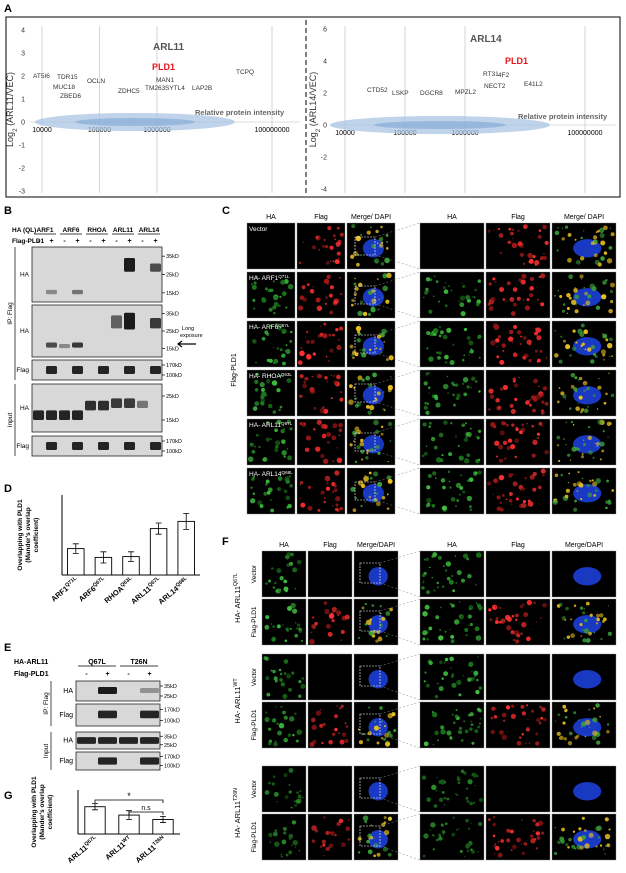 The height and width of the screenshot is (873, 626). What do you see at coordinates (452, 217) in the screenshot?
I see `column-header: HA` at bounding box center [452, 217].